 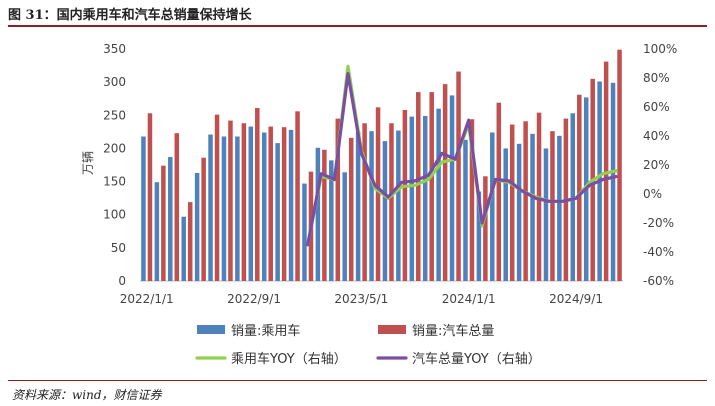 What do you see at coordinates (254, 299) in the screenshot?
I see `x-tick-label: 2022/9/1` at bounding box center [254, 299].